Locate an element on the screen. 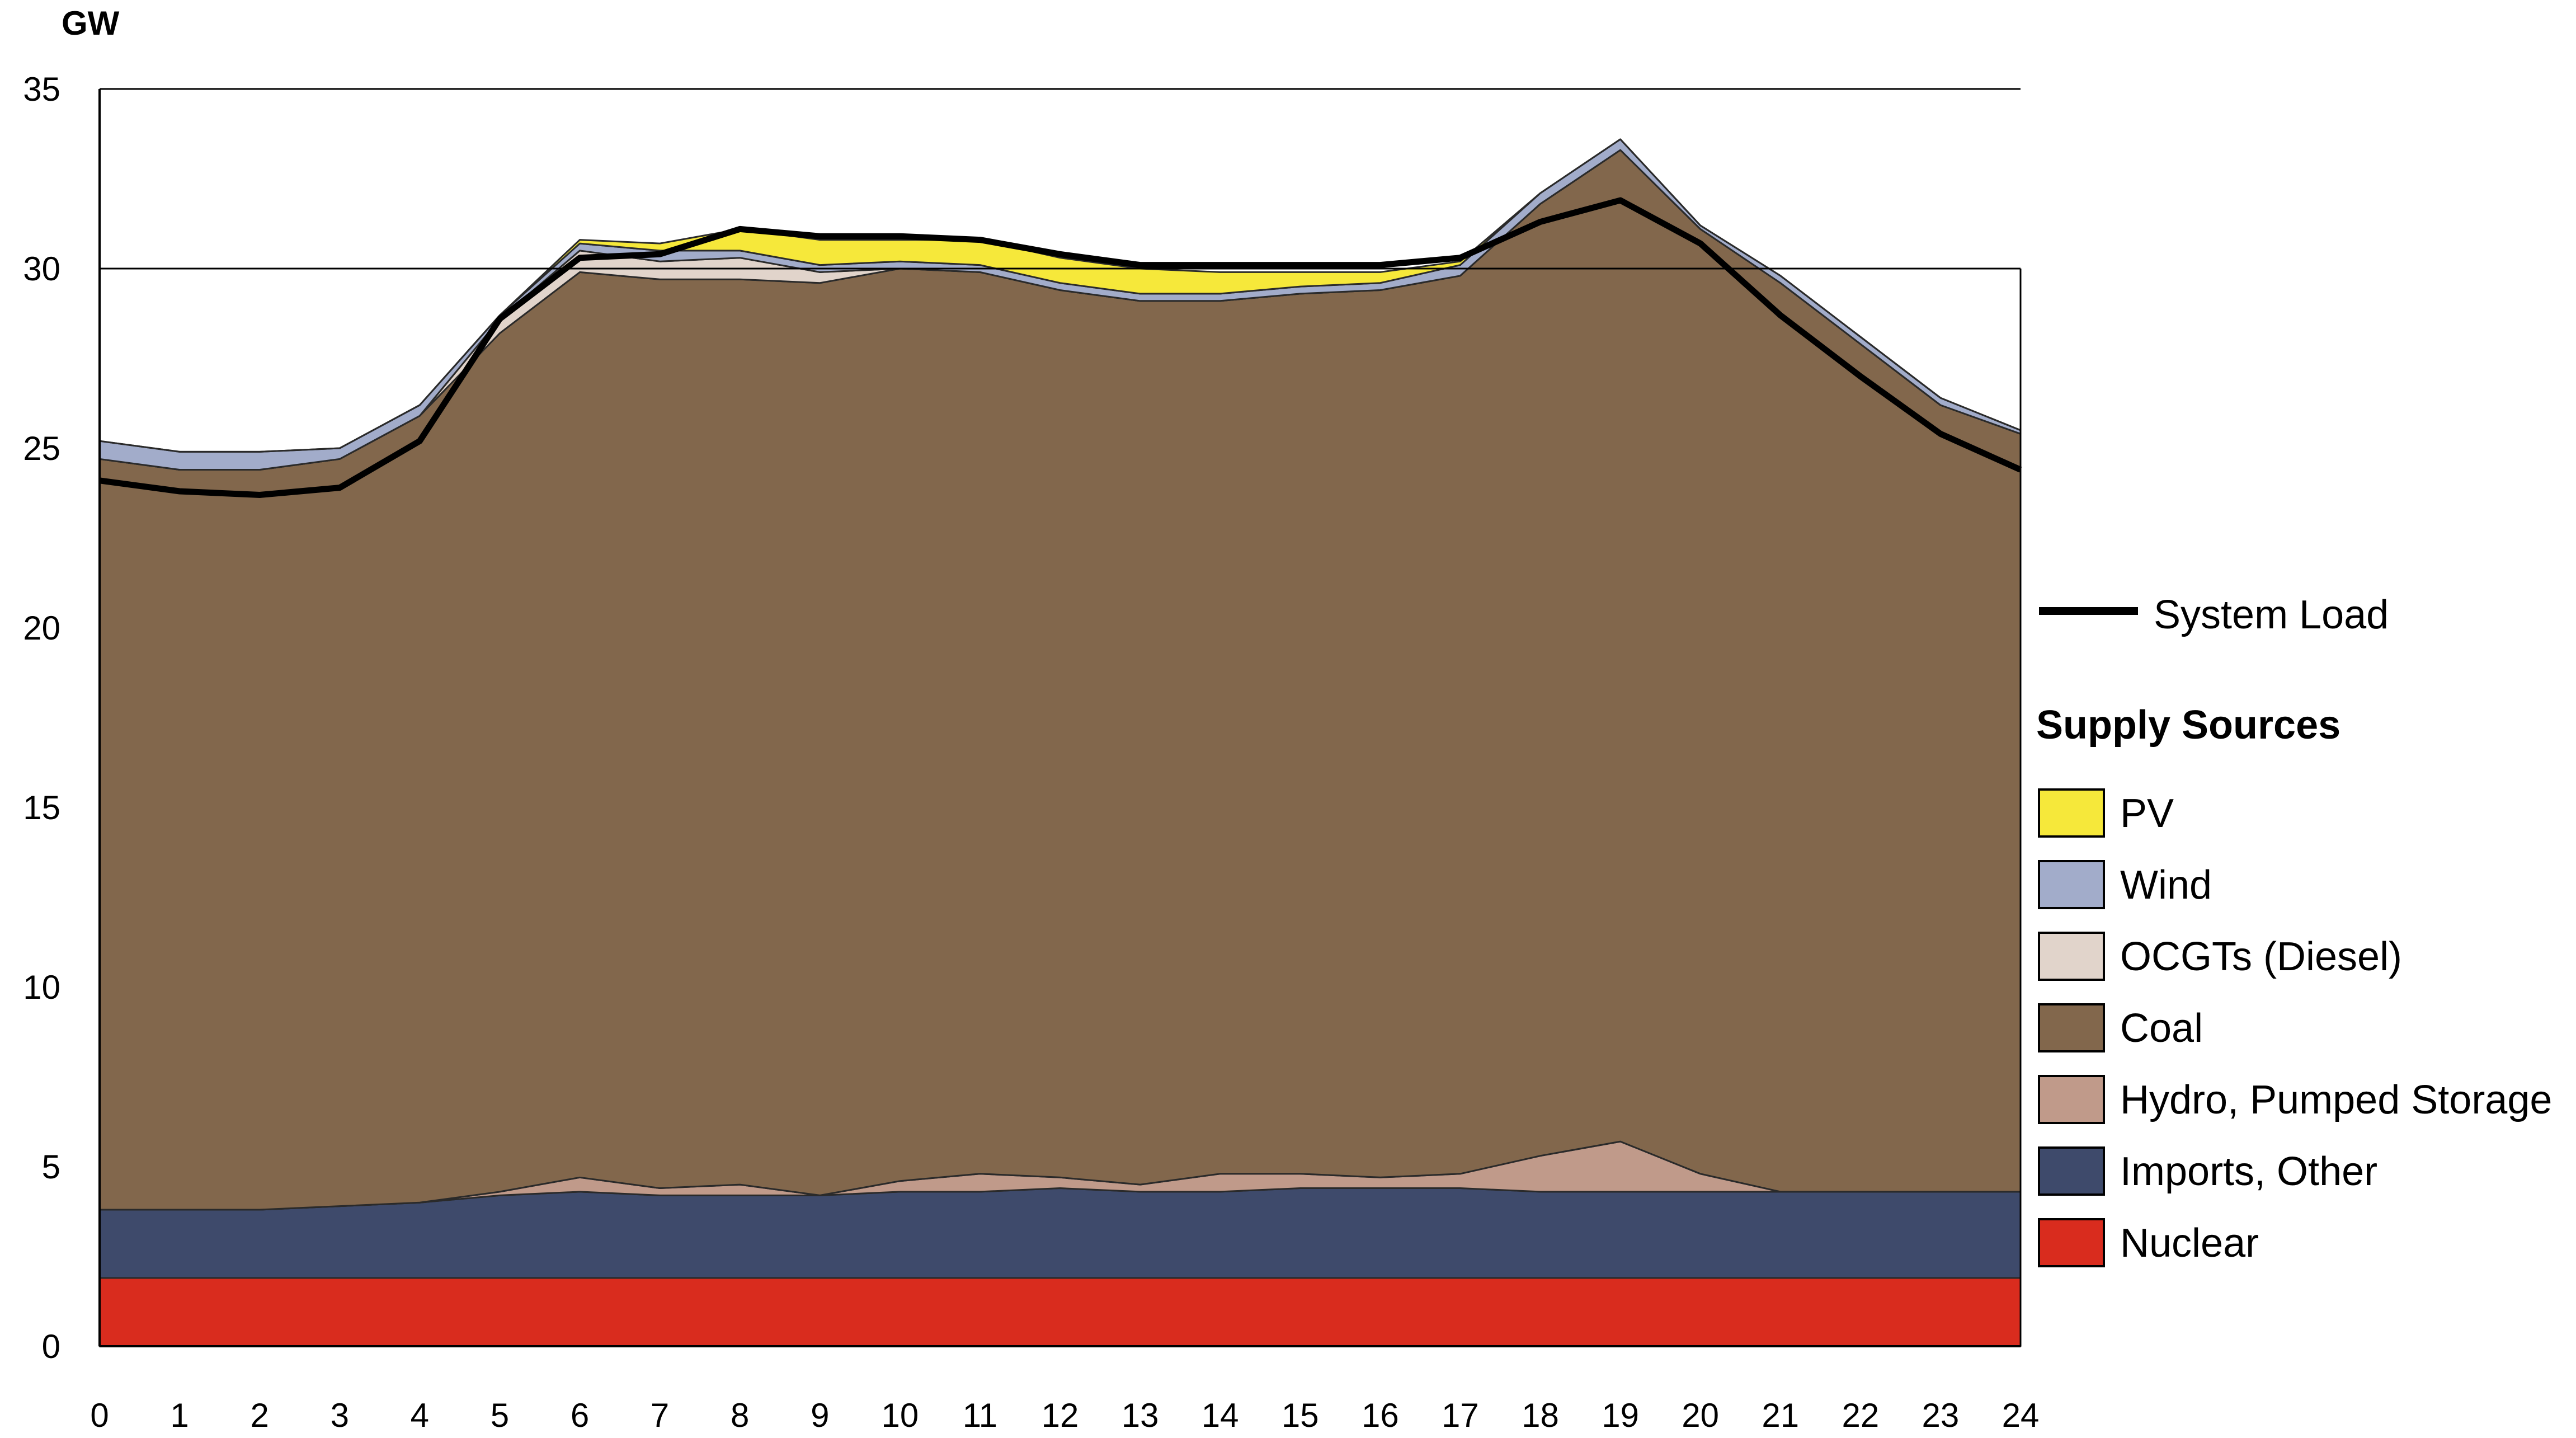 The height and width of the screenshot is (1438, 2576). legend-swatch-hydro-pumped-storage is located at coordinates (2071, 1099).